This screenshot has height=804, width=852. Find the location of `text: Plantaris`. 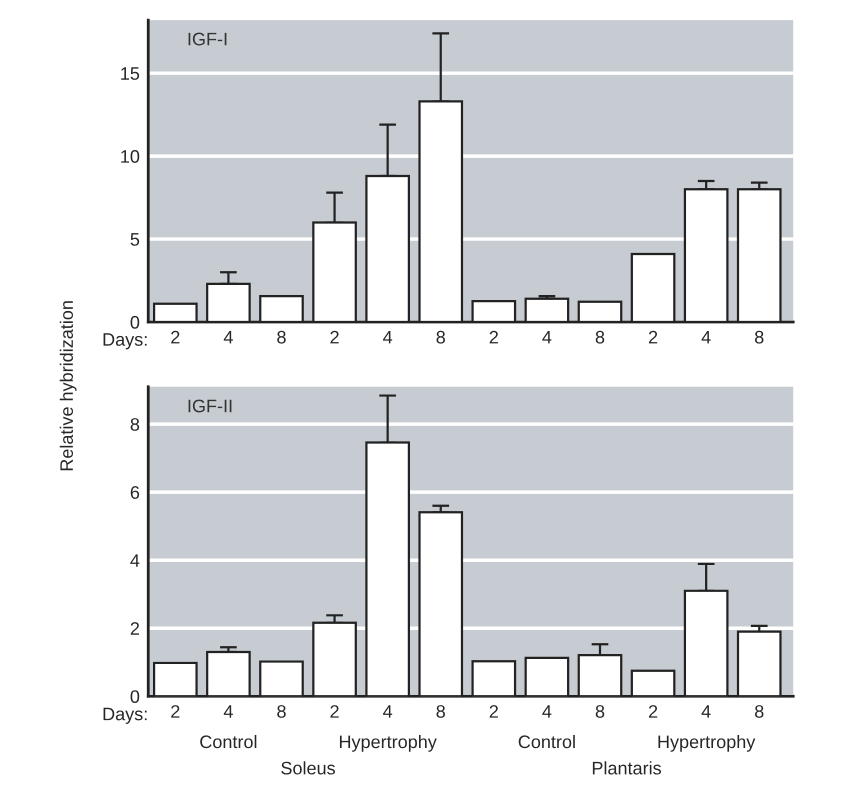

text: Plantaris is located at coordinates (627, 768).